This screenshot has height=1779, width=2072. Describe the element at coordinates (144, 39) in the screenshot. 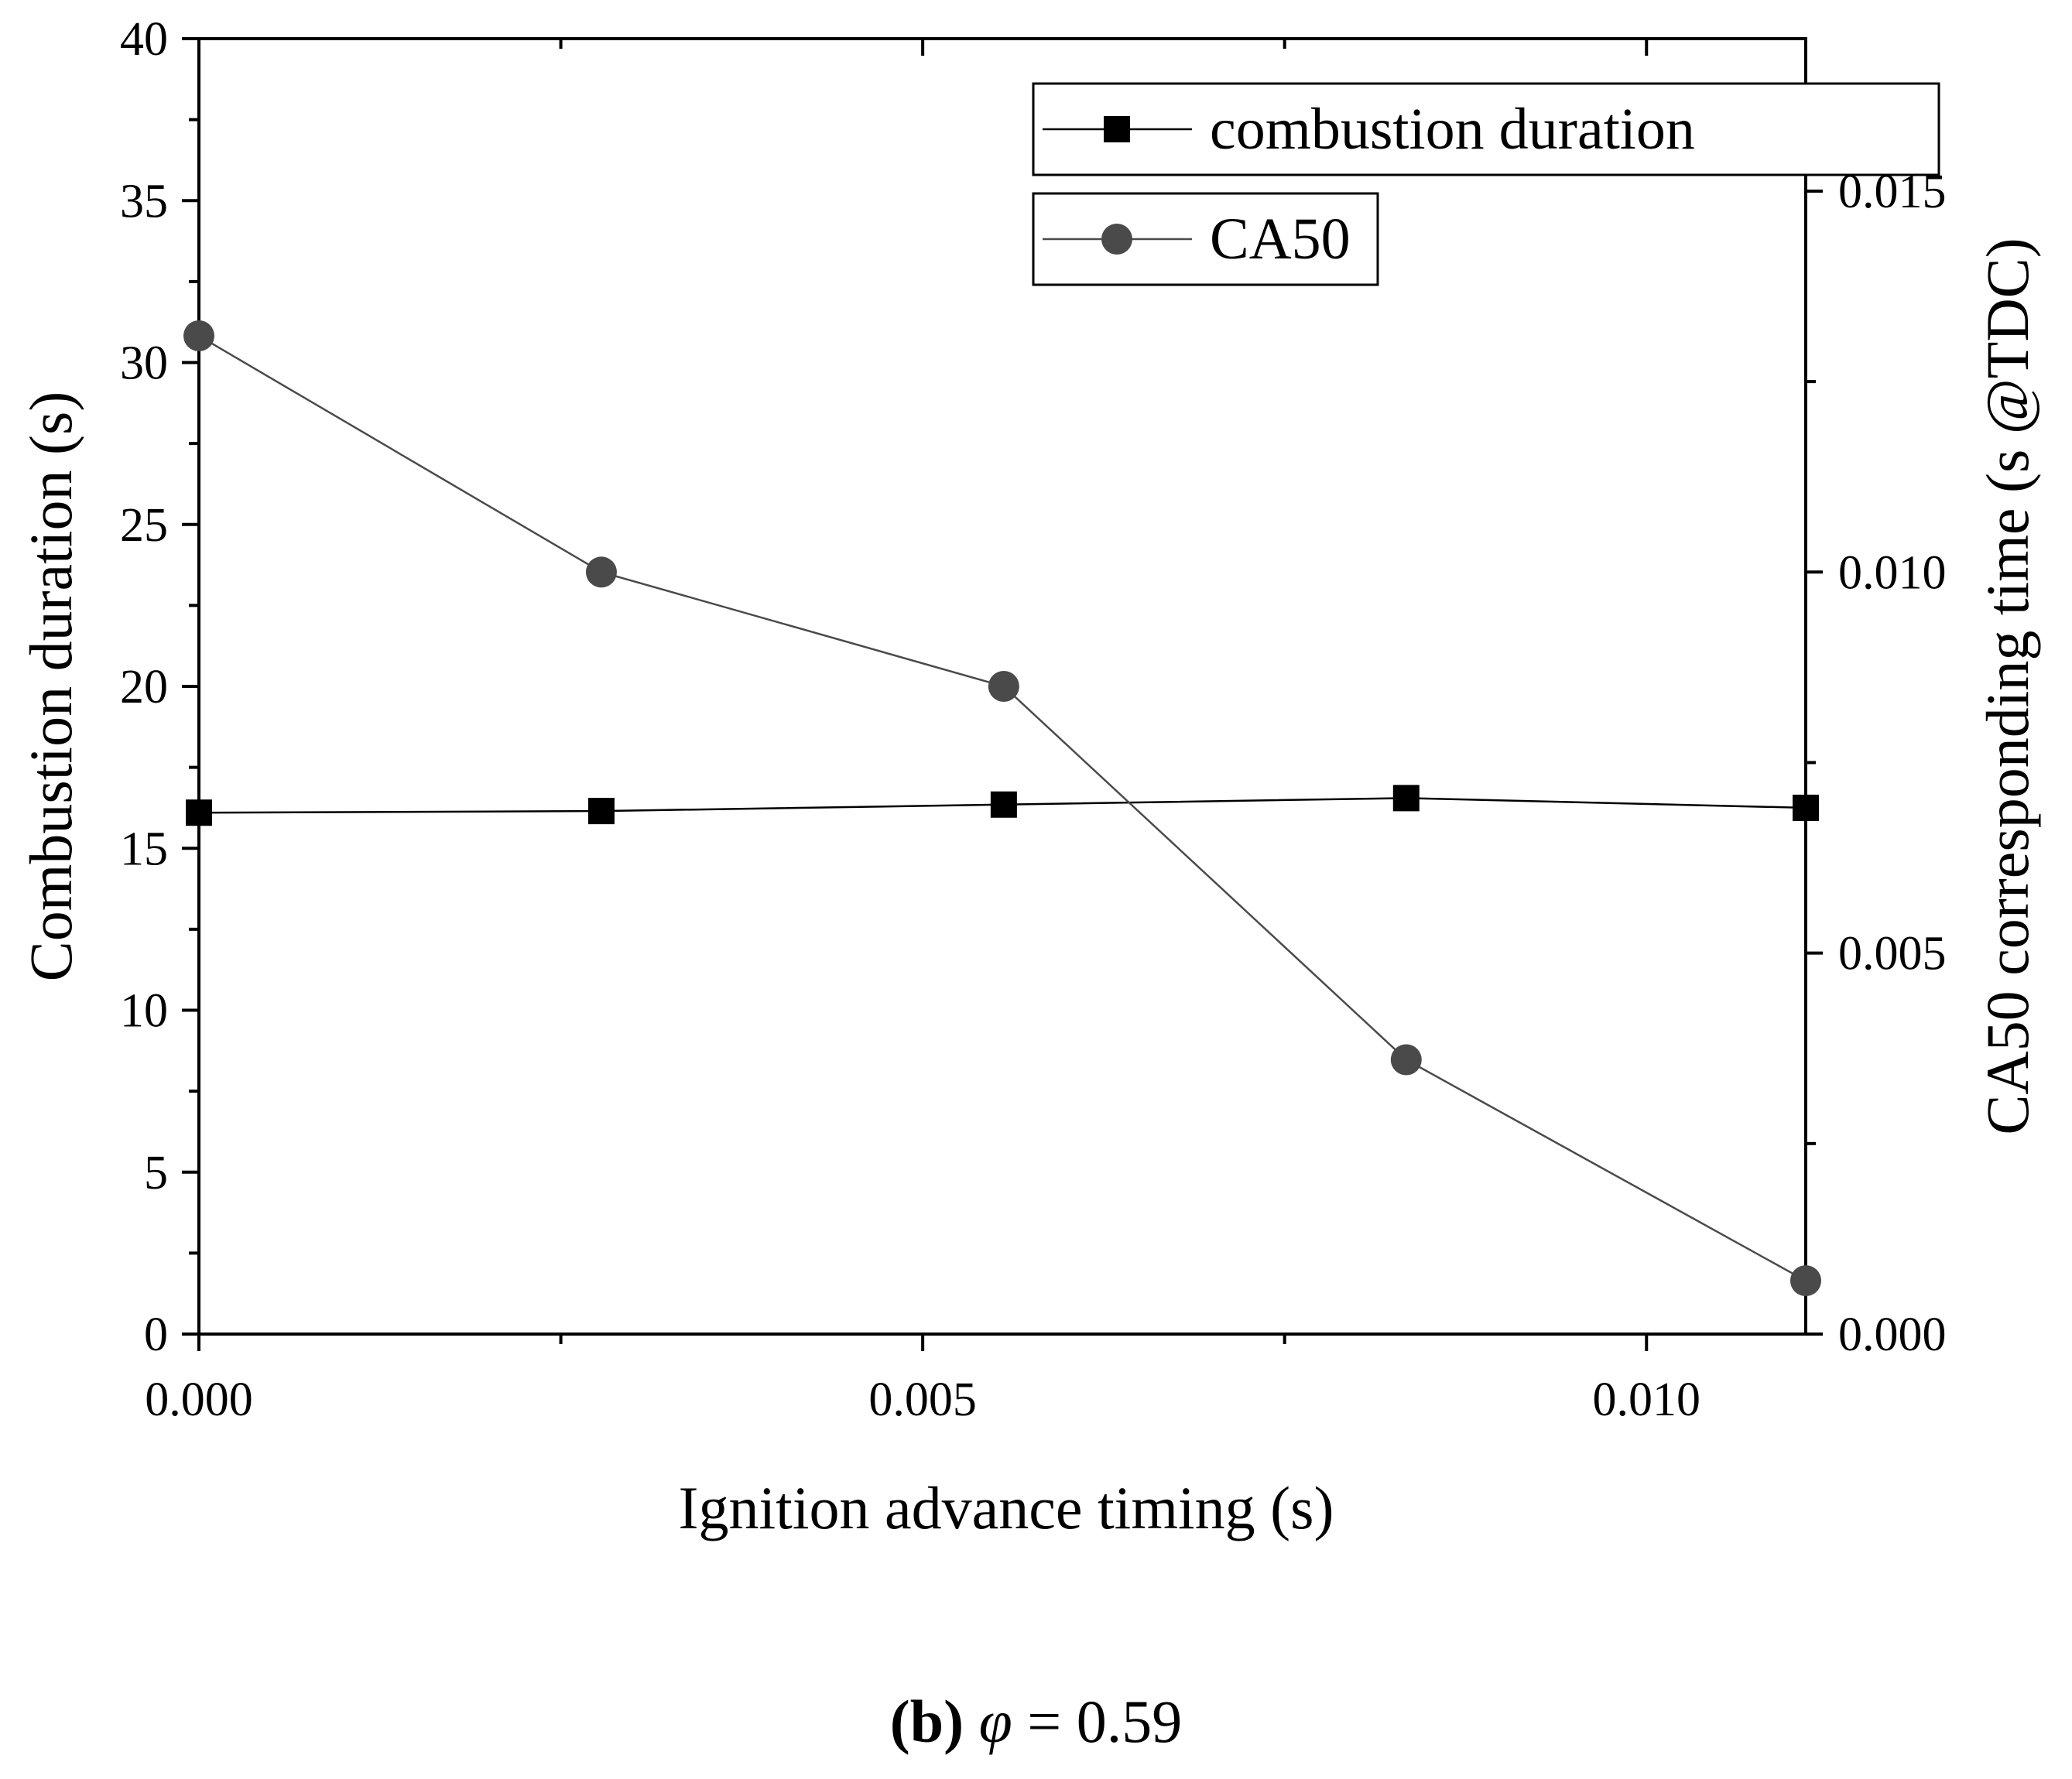

I see `y-tick-label: 40` at that location.